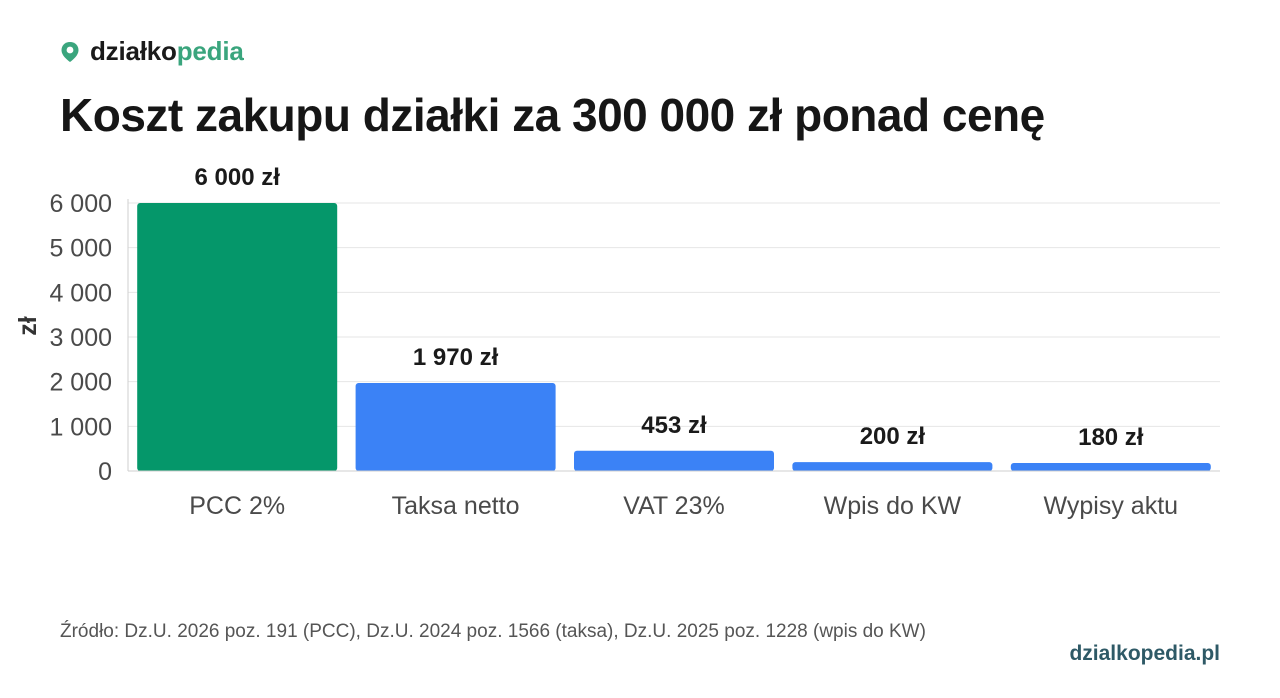  What do you see at coordinates (674, 425) in the screenshot?
I see `bar-value-label: 453 zł` at bounding box center [674, 425].